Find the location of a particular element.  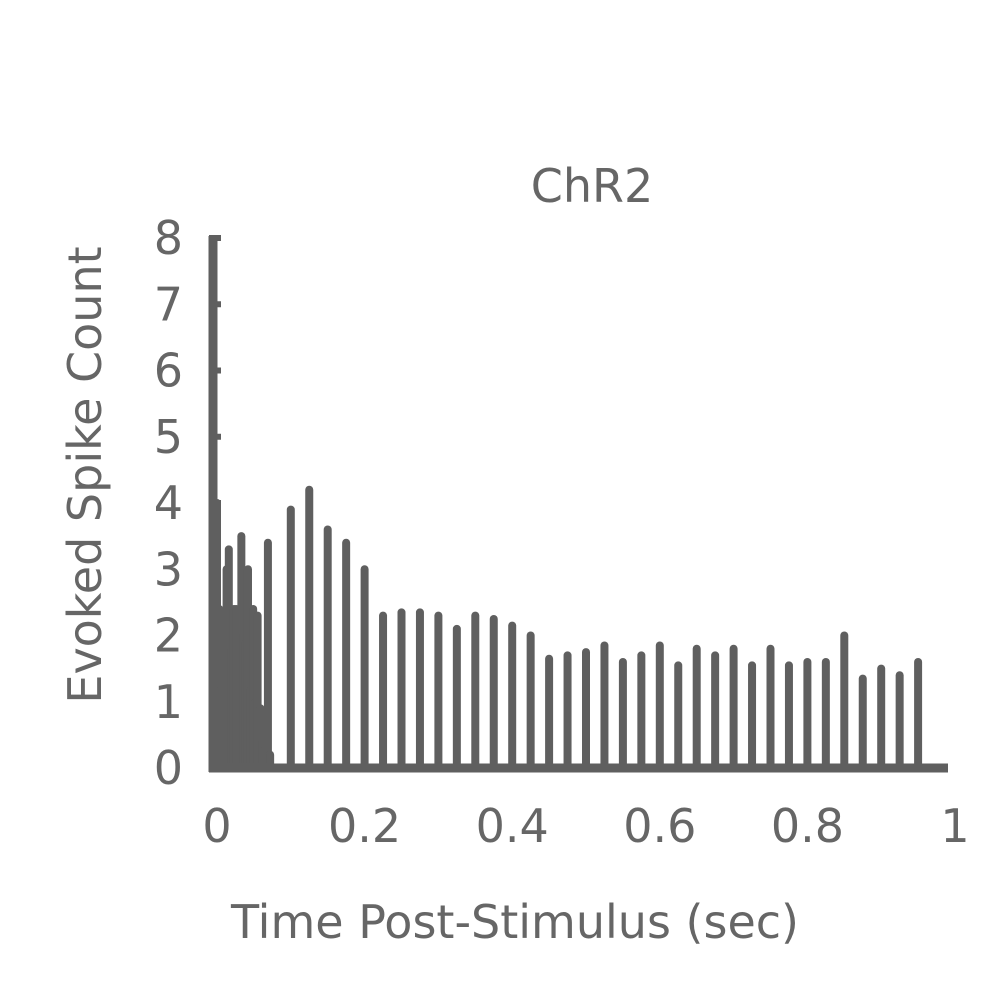

x-tick-label: 0.8 is located at coordinates (807, 826).